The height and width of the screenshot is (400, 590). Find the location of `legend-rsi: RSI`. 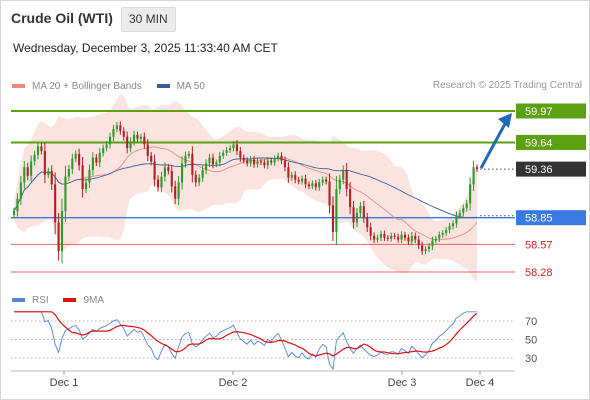

legend-rsi: RSI is located at coordinates (30, 300).